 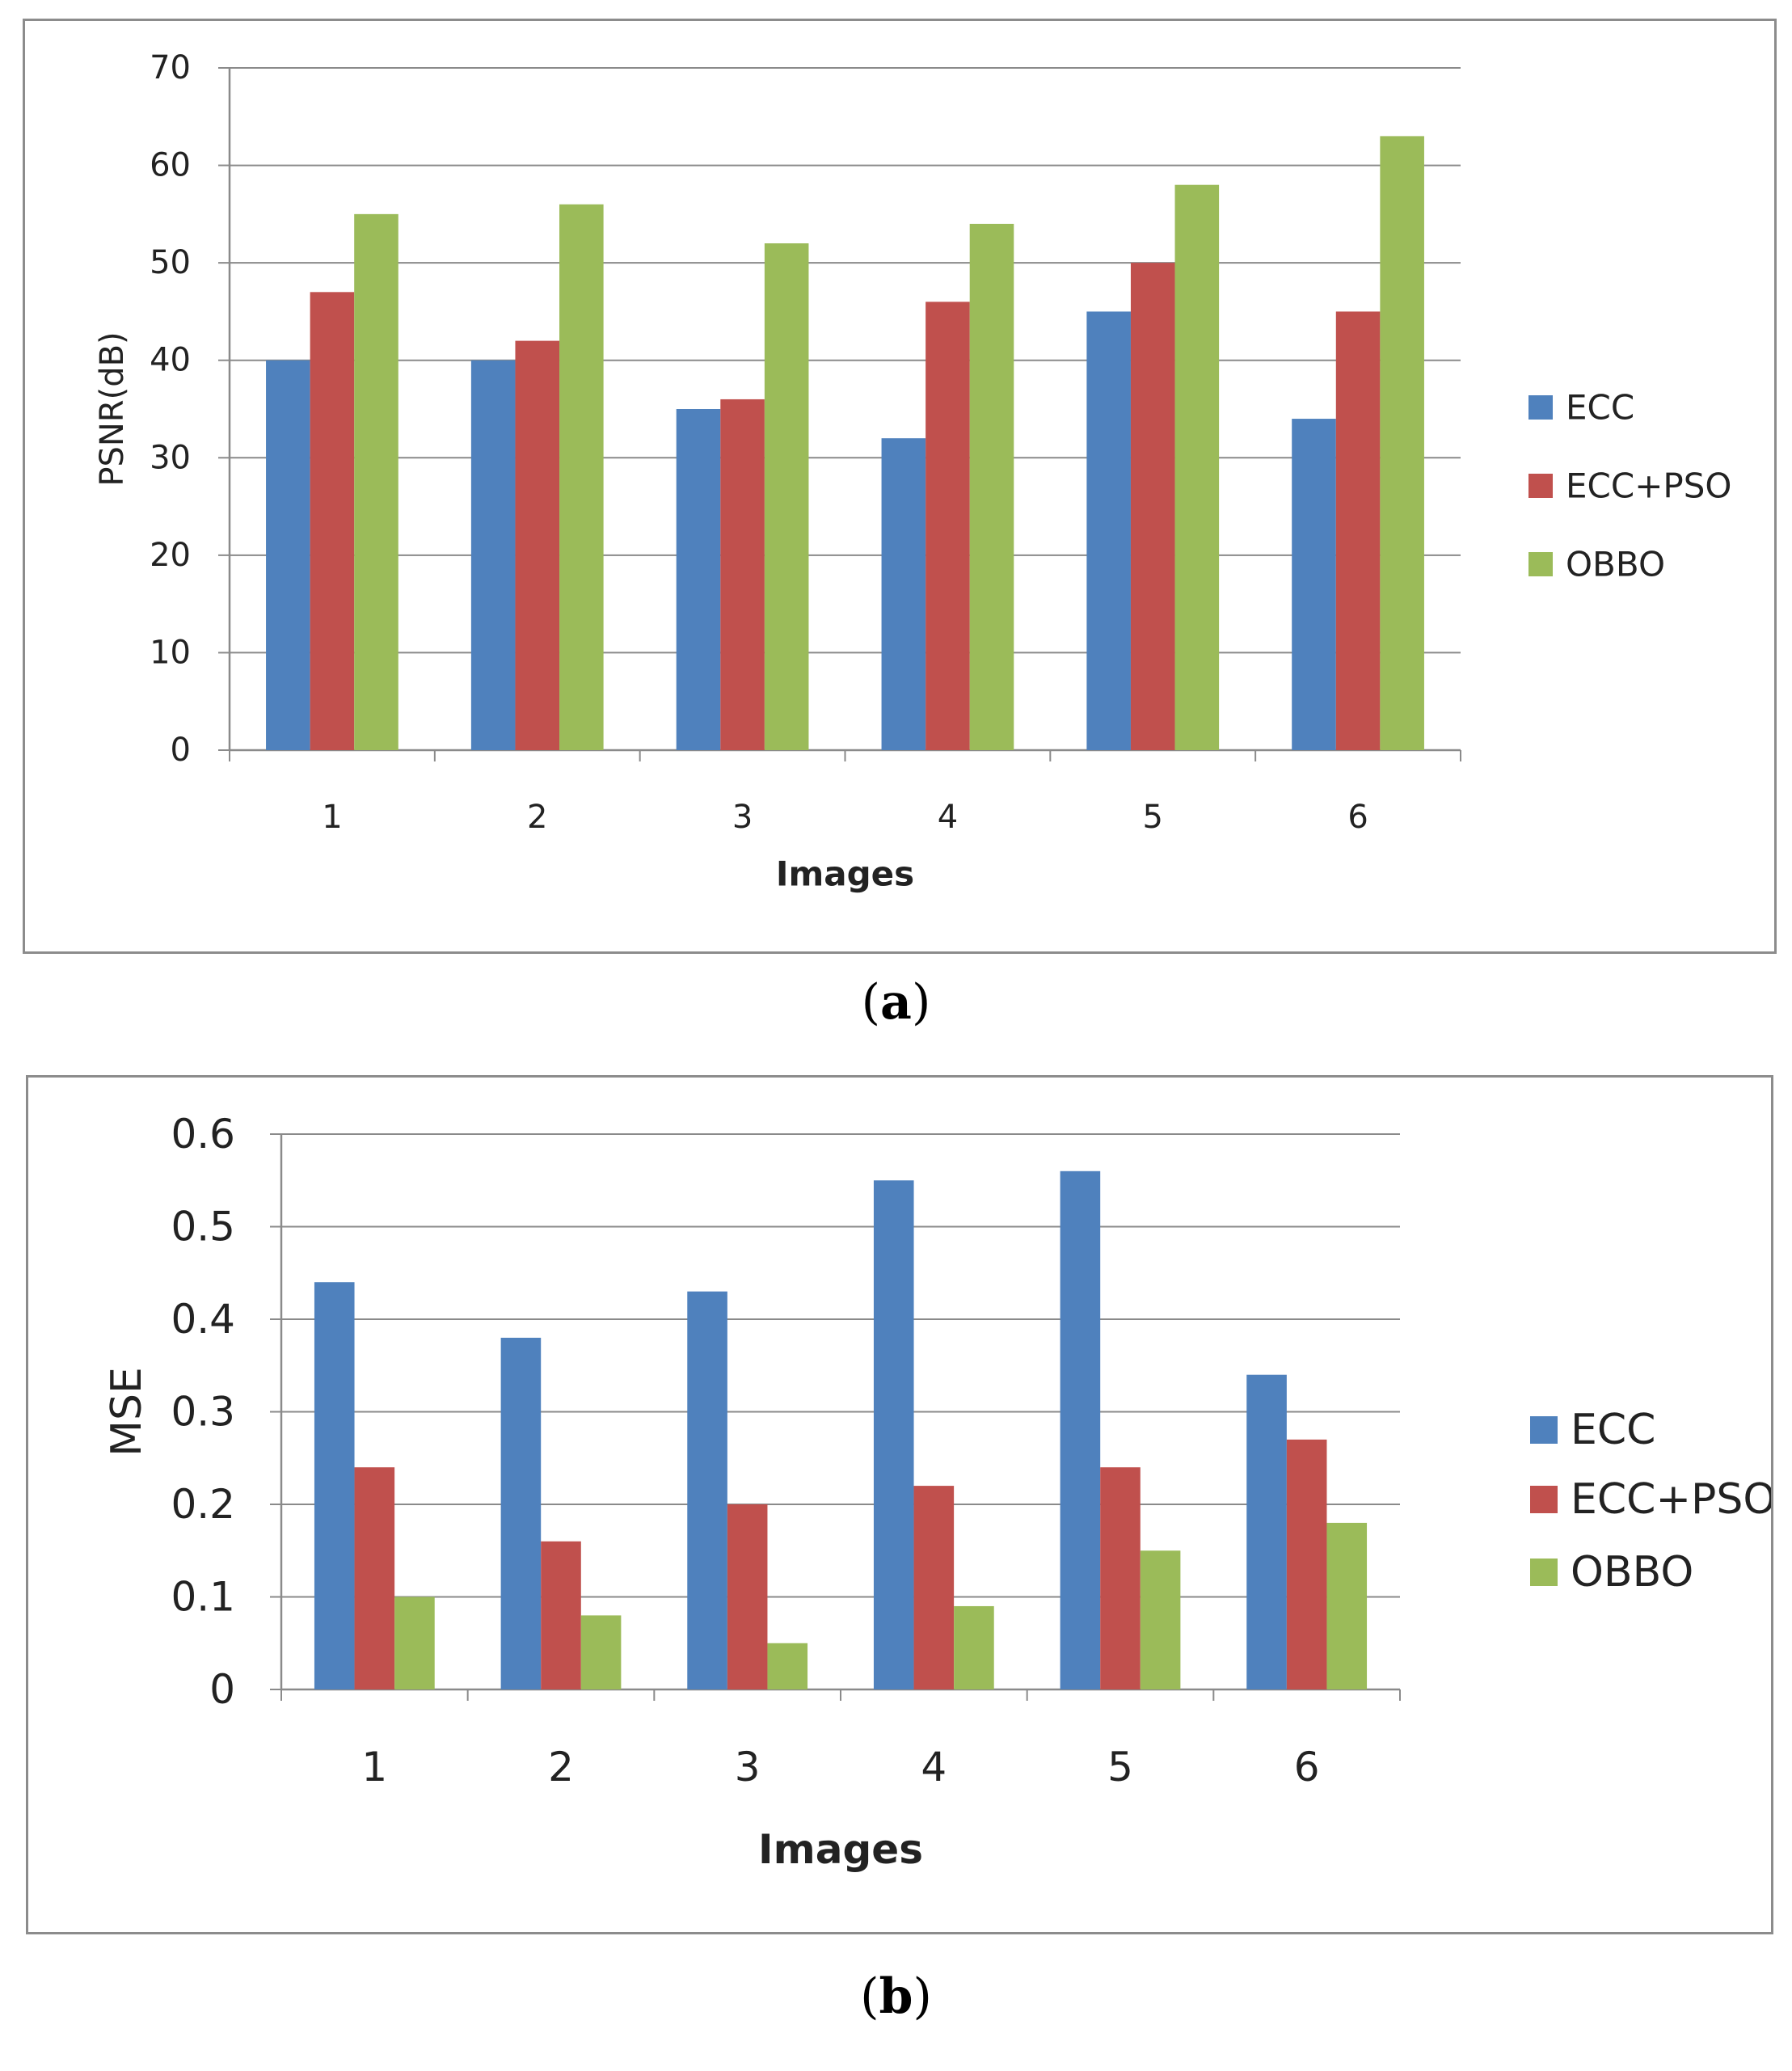 What do you see at coordinates (127, 1412) in the screenshot?
I see `y-axis-title: MSE` at bounding box center [127, 1412].